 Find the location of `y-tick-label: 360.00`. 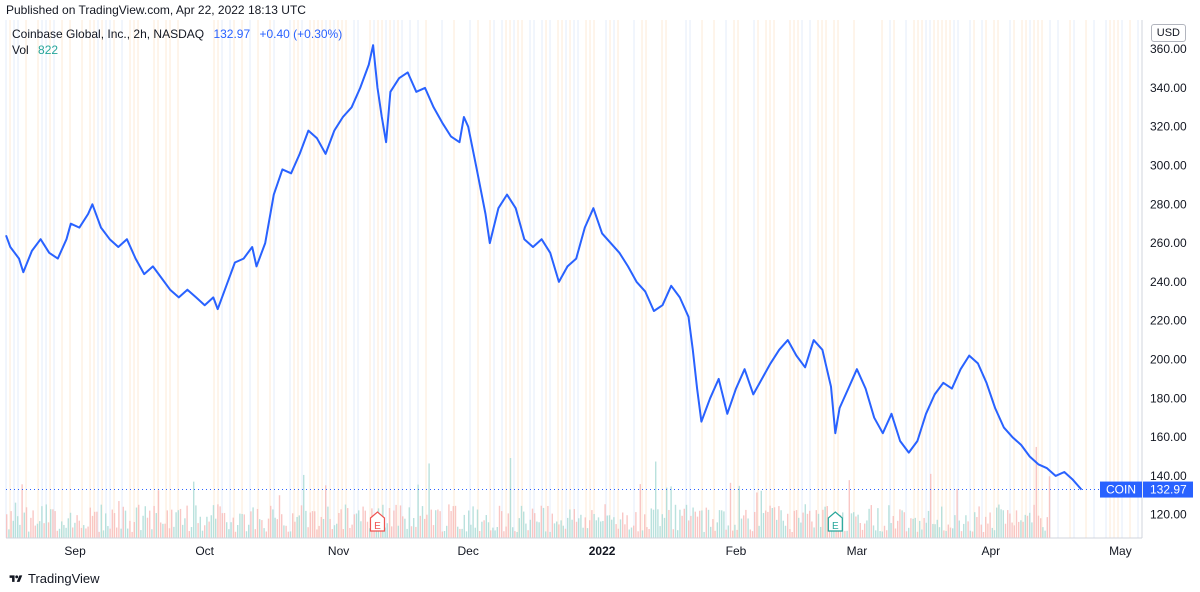

y-tick-label: 360.00 is located at coordinates (1168, 49).